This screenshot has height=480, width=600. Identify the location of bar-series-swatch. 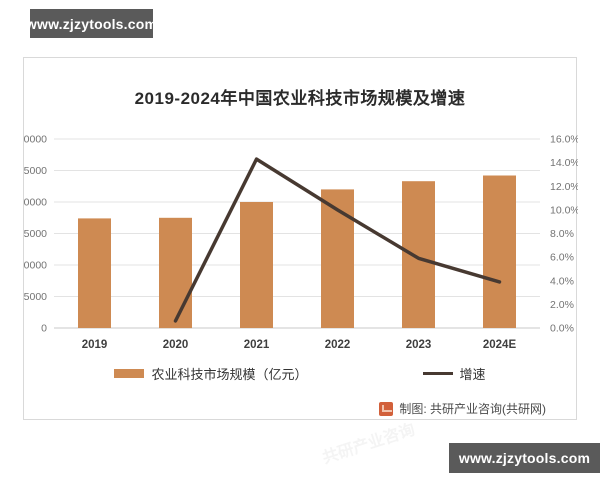
(129, 373).